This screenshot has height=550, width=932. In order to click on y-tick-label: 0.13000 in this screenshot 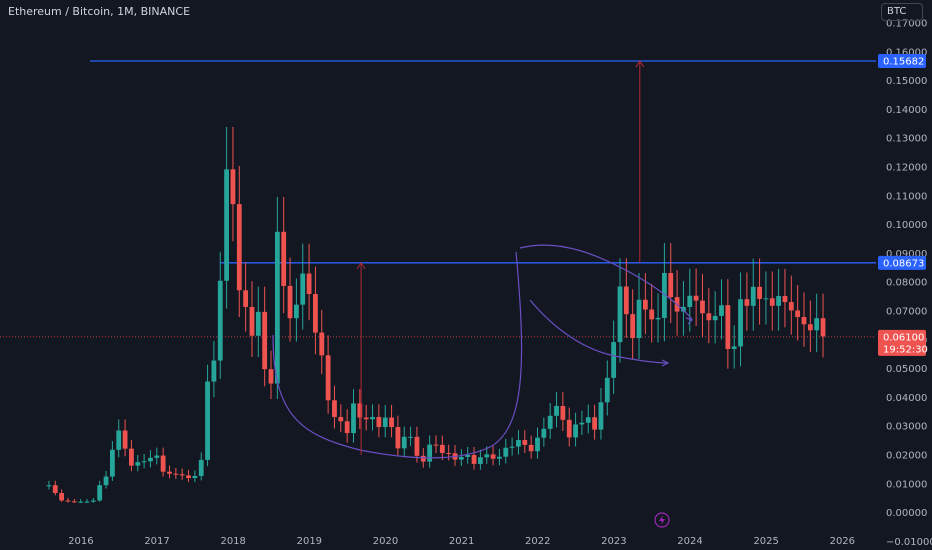, I will do `click(906, 139)`.